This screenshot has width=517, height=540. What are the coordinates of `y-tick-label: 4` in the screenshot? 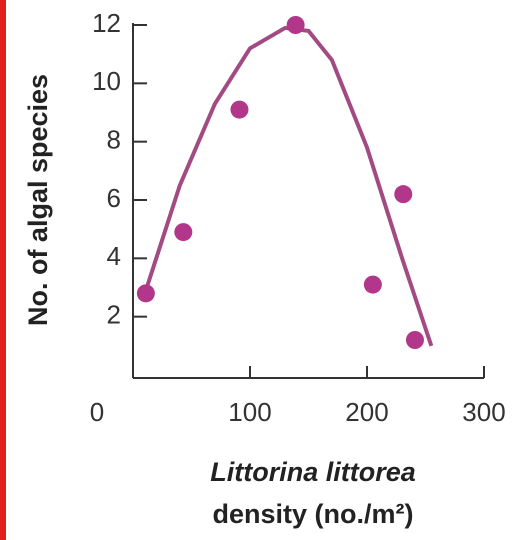 It's located at (114, 256).